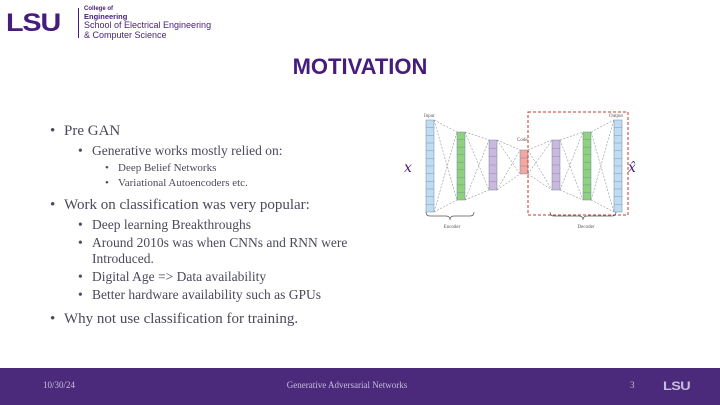  What do you see at coordinates (106, 16) in the screenshot?
I see `college-name: Engineering` at bounding box center [106, 16].